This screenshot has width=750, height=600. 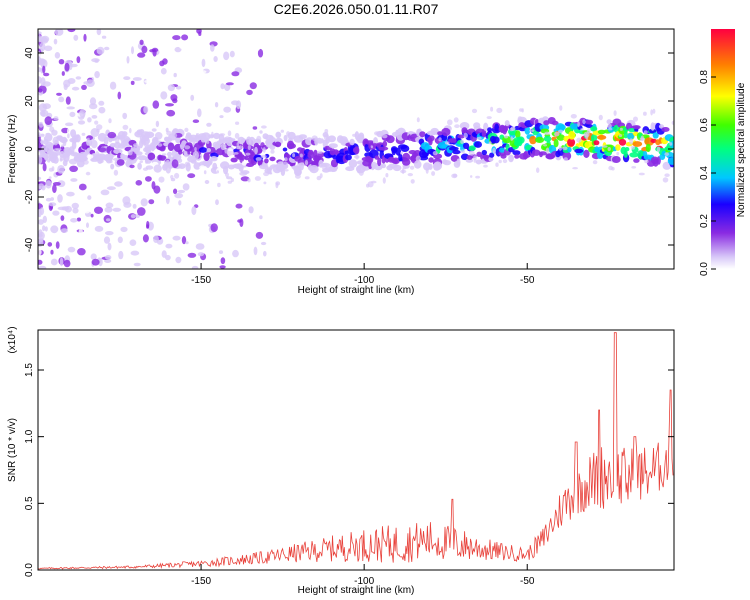 What do you see at coordinates (29, 53) in the screenshot?
I see `spectrogram-y-tick-label: 40` at bounding box center [29, 53].